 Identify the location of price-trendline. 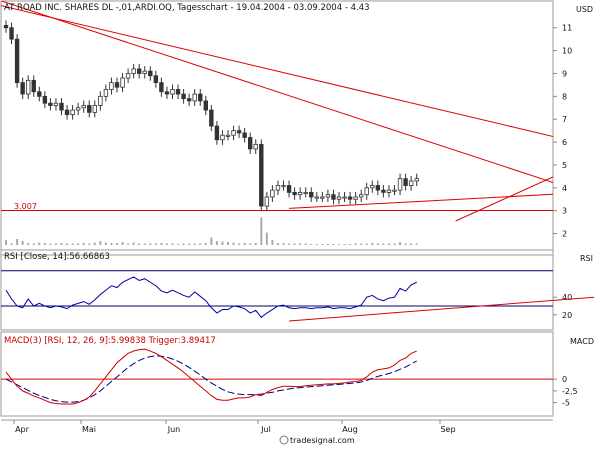
(504, 199).